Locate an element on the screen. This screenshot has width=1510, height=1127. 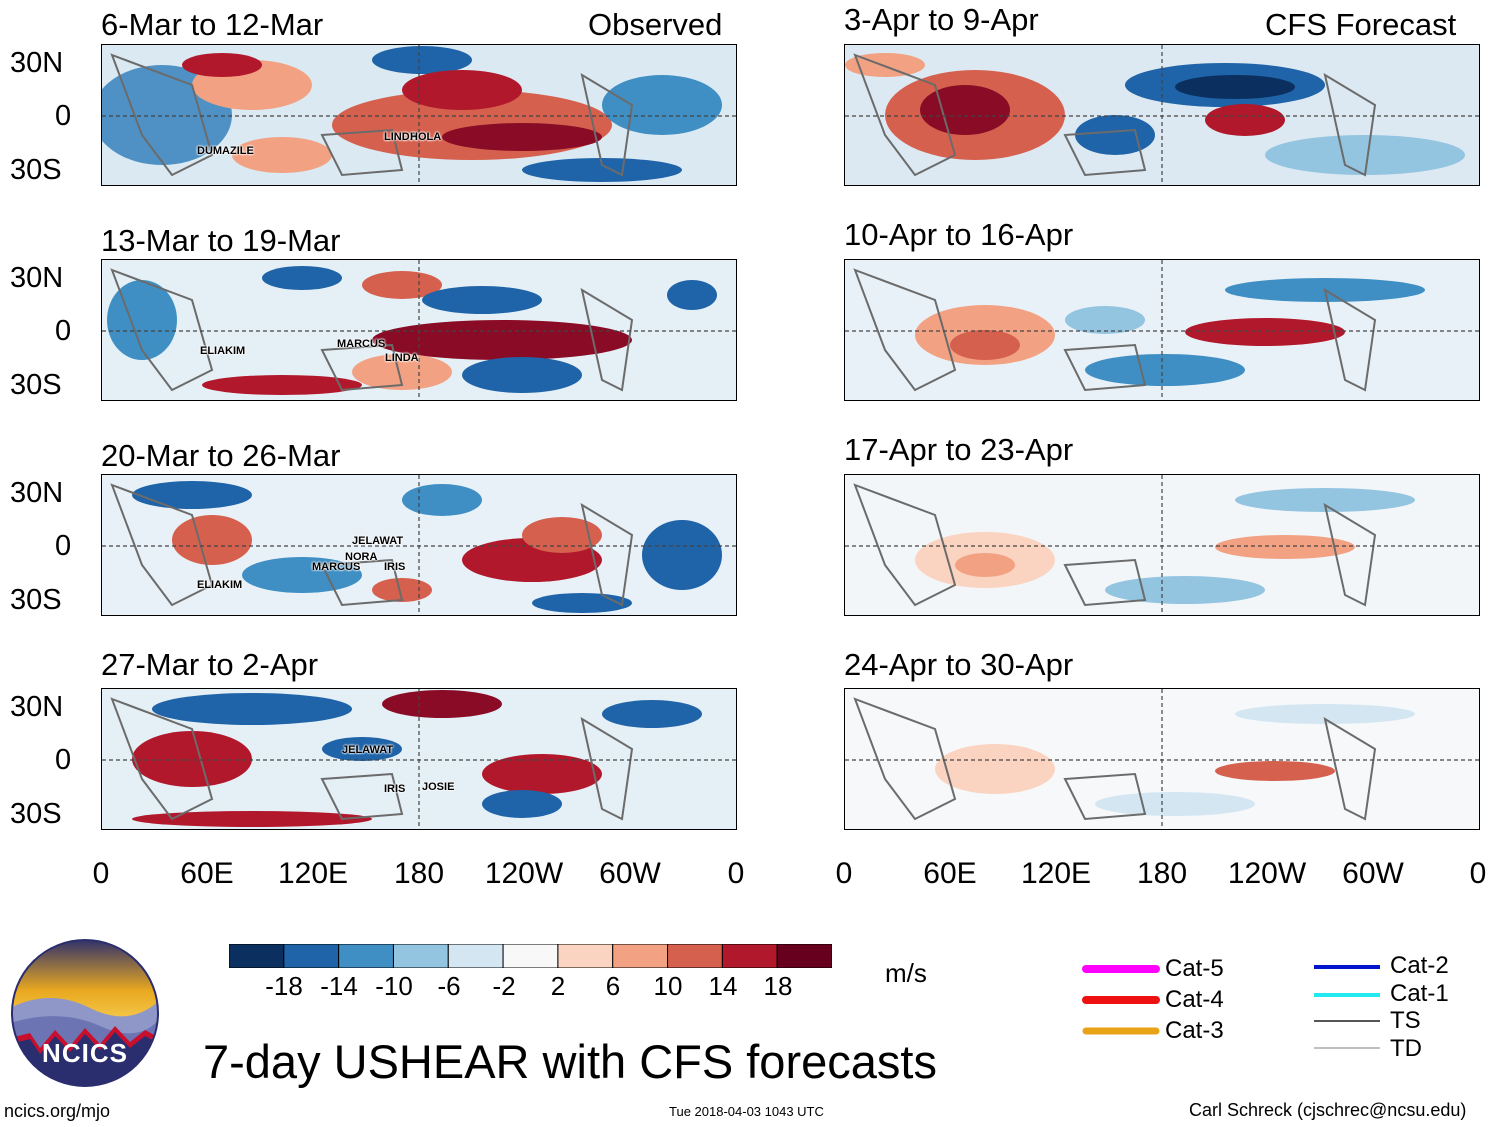
storm-label: DUMAZILE is located at coordinates (225, 151).